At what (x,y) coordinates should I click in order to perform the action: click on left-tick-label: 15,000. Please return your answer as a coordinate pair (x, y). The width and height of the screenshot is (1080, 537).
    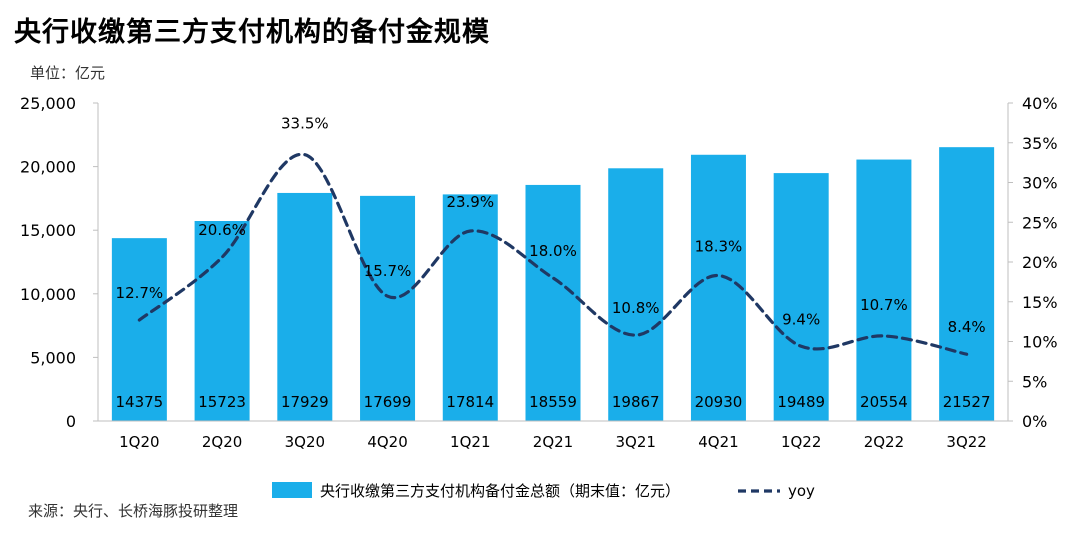
    Looking at the image, I should click on (48, 230).